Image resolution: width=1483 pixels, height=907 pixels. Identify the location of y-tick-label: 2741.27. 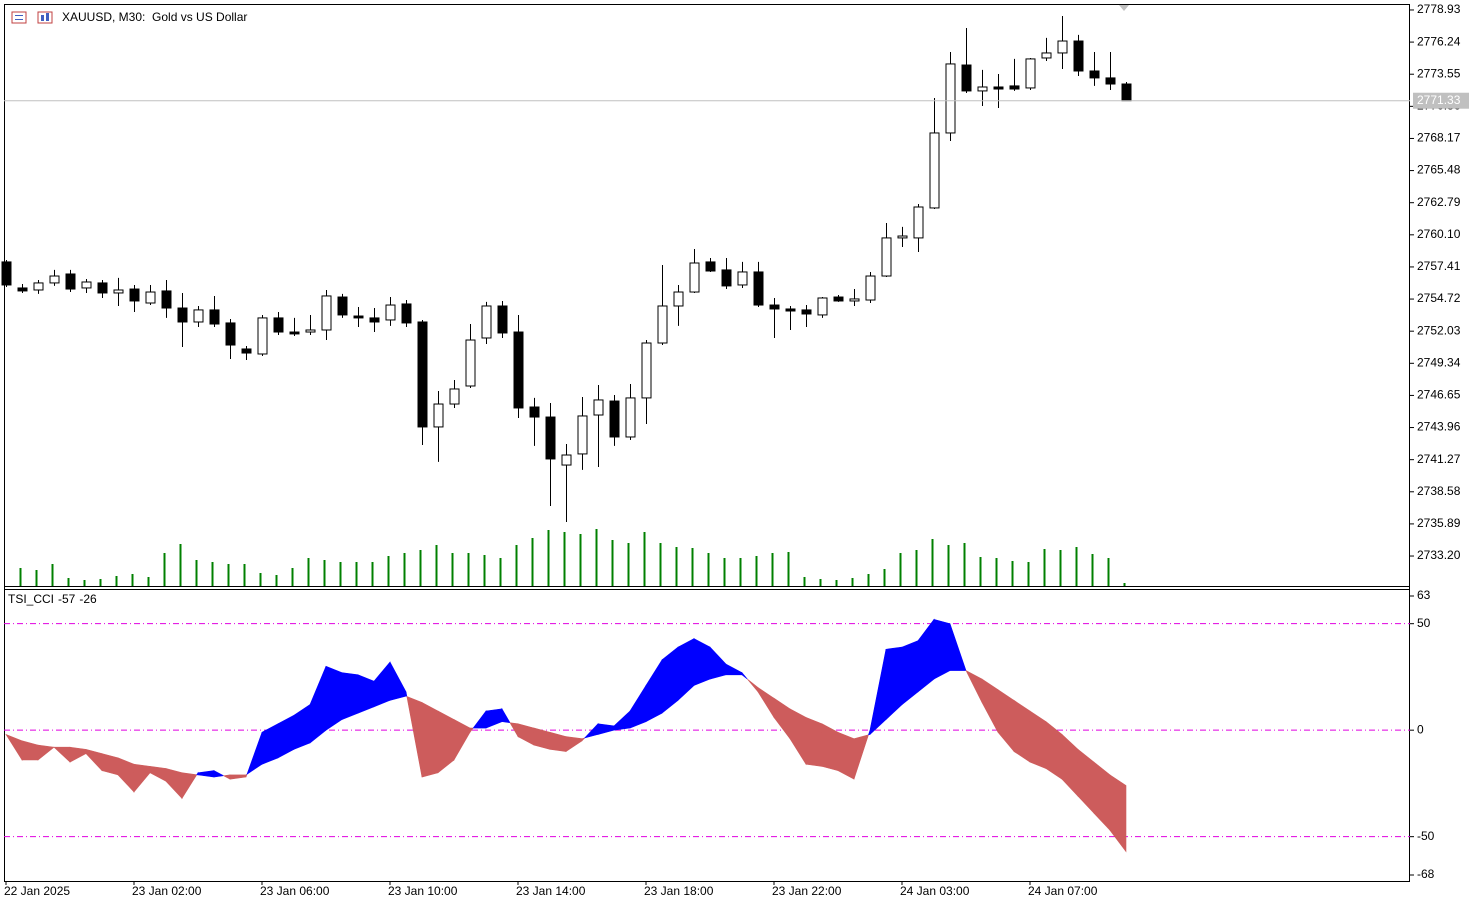
(1439, 459).